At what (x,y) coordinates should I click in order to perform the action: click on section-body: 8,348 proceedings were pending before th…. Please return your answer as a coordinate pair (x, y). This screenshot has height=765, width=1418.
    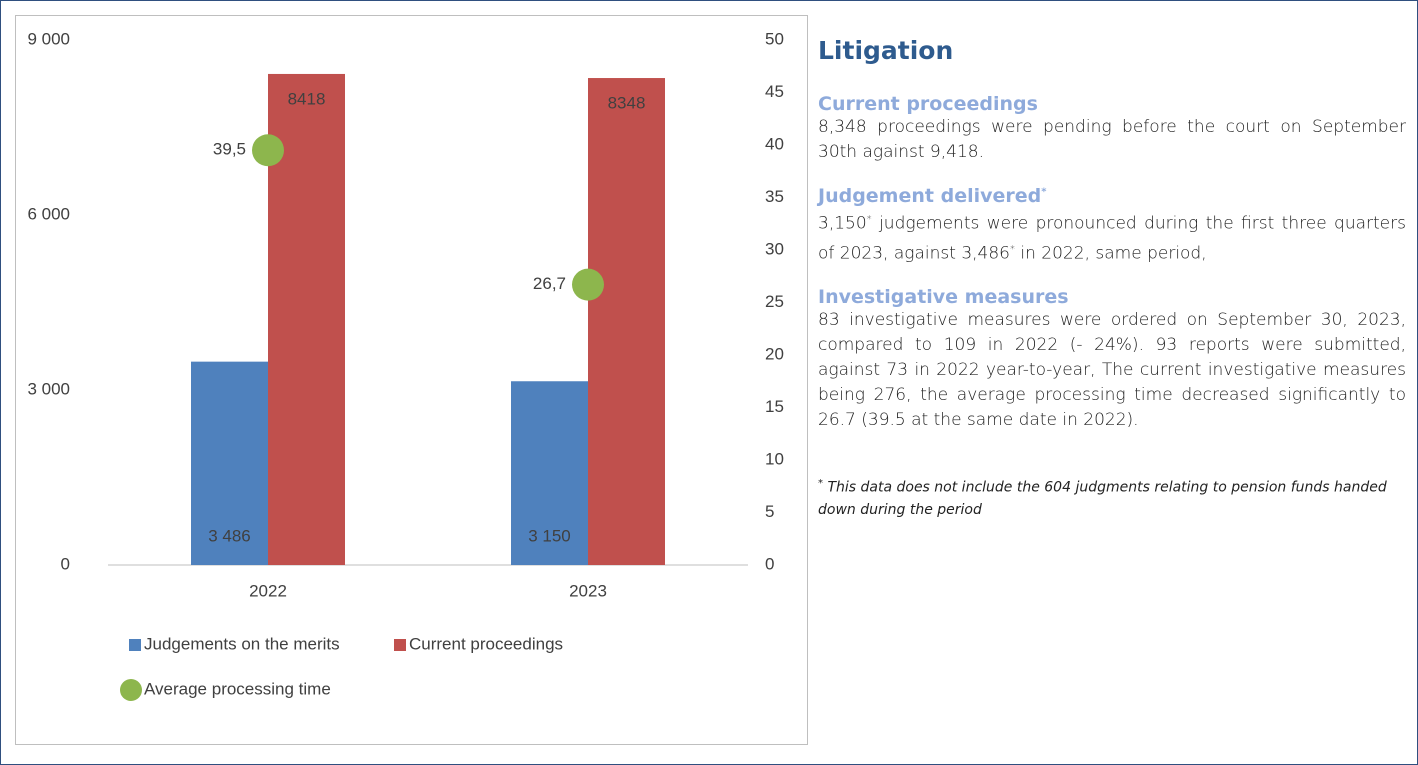
    Looking at the image, I should click on (1112, 140).